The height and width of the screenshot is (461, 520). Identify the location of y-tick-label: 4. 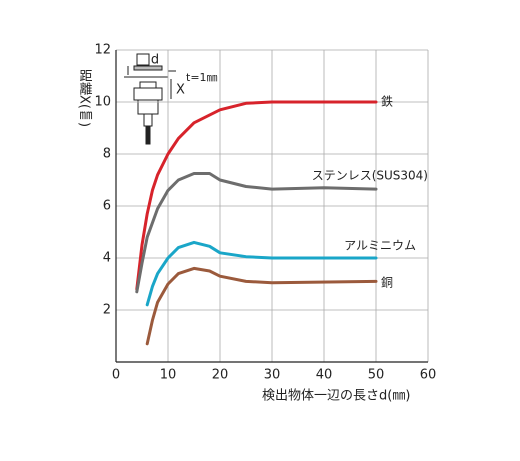
(107, 258).